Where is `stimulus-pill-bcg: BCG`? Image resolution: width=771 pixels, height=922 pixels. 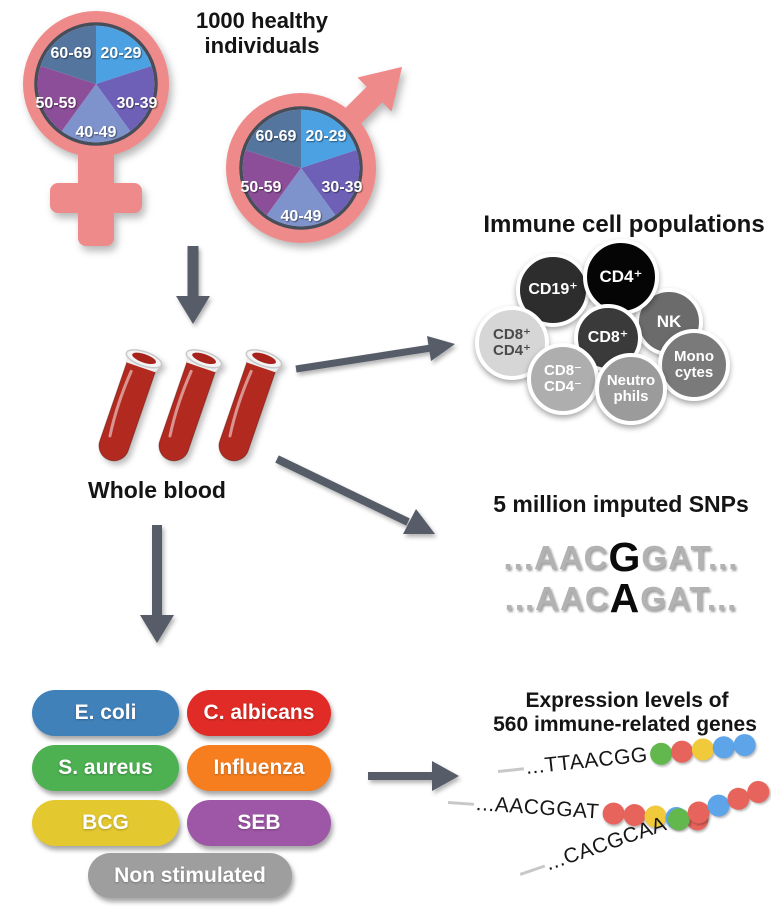
stimulus-pill-bcg: BCG is located at coordinates (105, 823).